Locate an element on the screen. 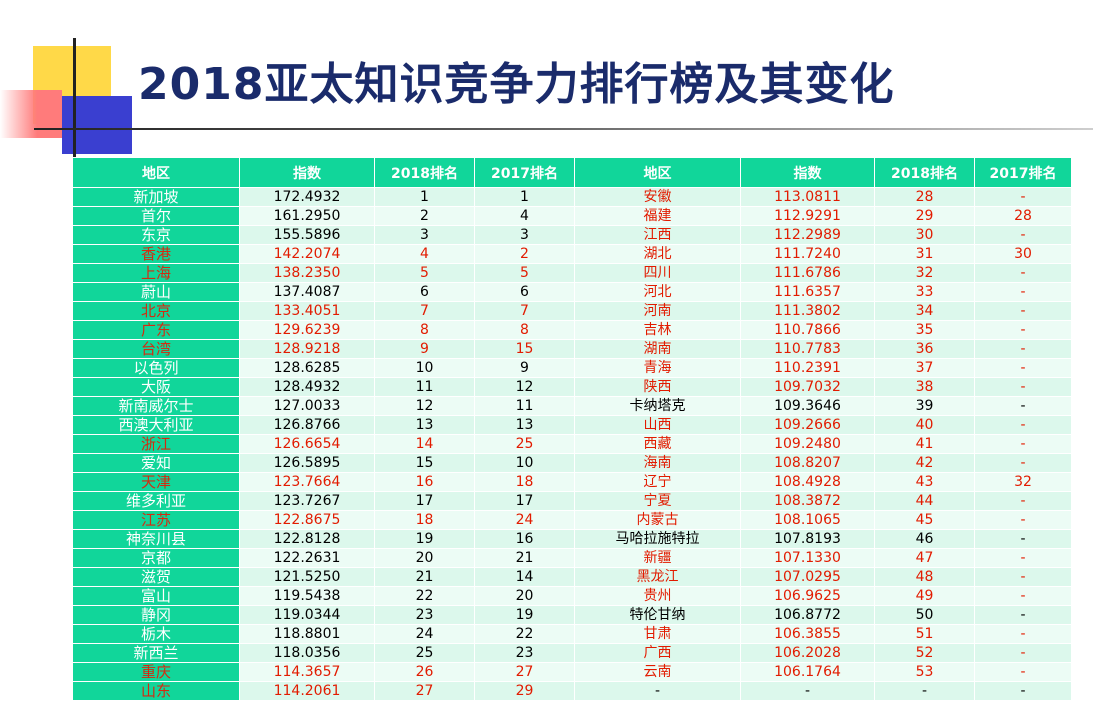 This screenshot has width=1093, height=706. cell-rank2018-left: 2 is located at coordinates (424, 216).